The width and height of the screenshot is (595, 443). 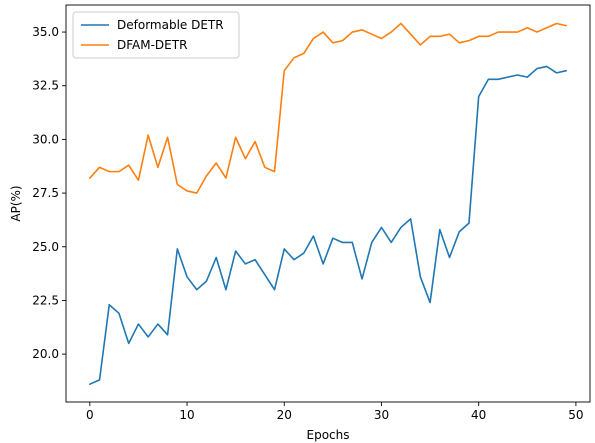 What do you see at coordinates (45, 193) in the screenshot?
I see `y-tick-label: 27.5` at bounding box center [45, 193].